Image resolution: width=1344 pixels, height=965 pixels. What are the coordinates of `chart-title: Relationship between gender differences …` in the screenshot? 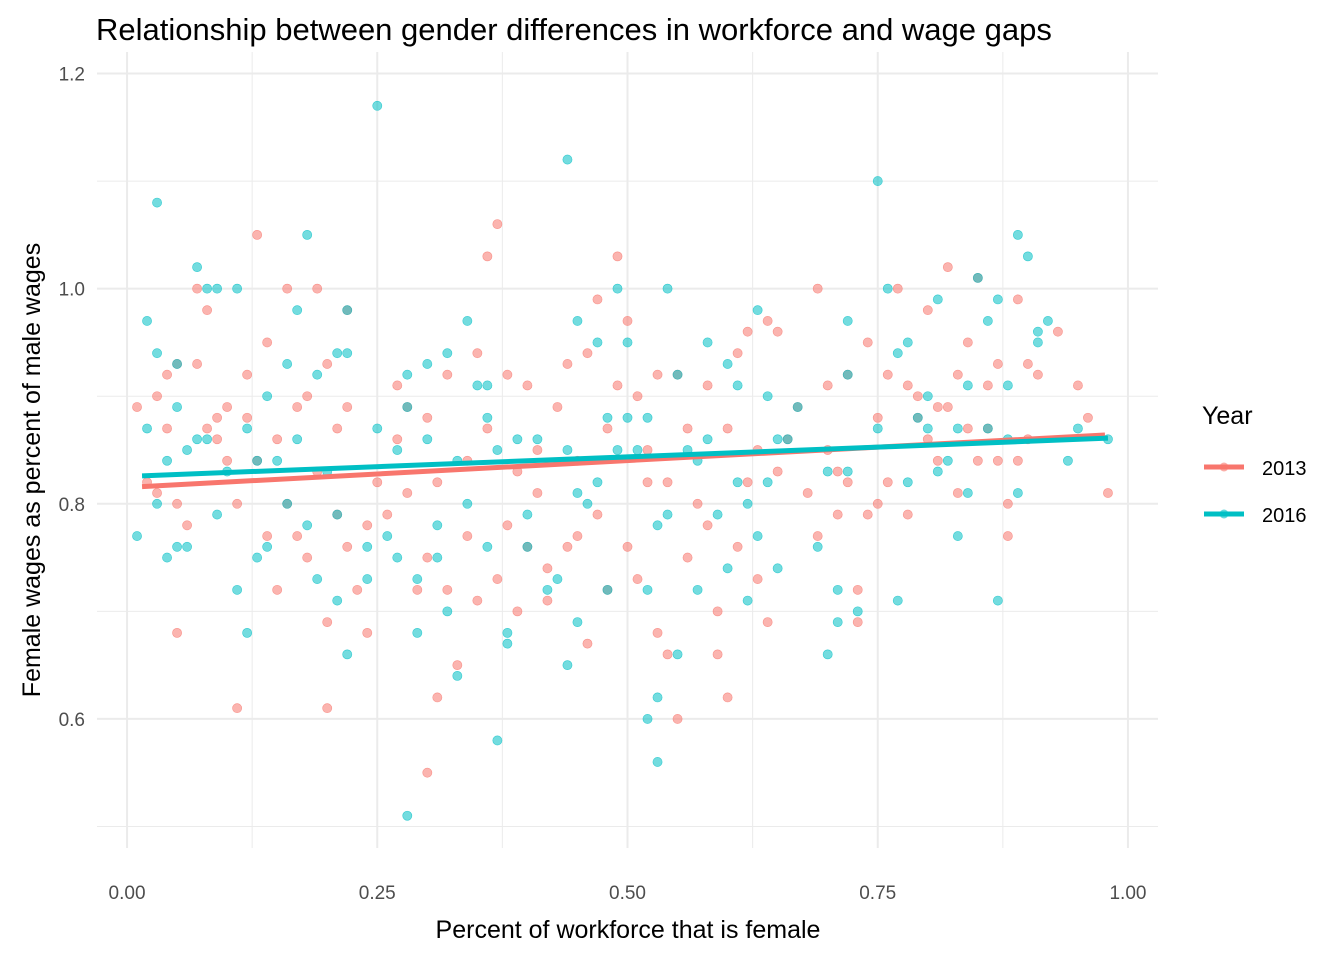 It's located at (574, 29).